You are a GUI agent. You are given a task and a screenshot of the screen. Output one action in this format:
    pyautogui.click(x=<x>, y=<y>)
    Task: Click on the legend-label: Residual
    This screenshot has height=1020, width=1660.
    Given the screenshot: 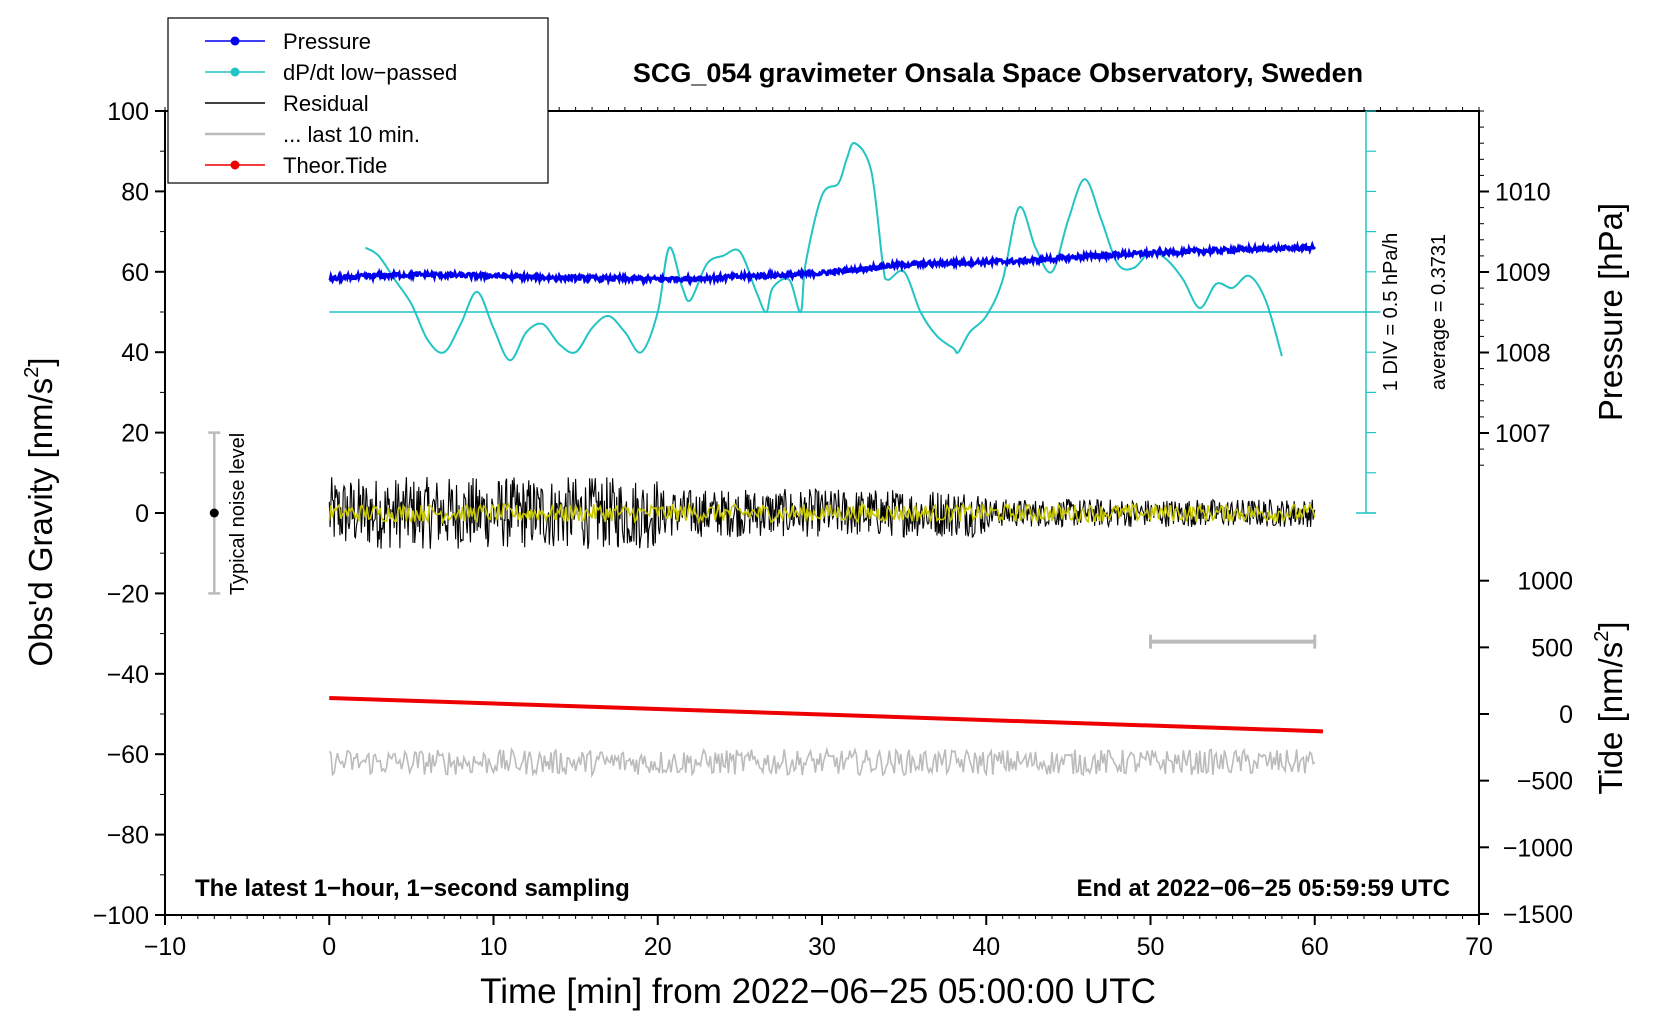 What is the action you would take?
    pyautogui.click(x=326, y=103)
    